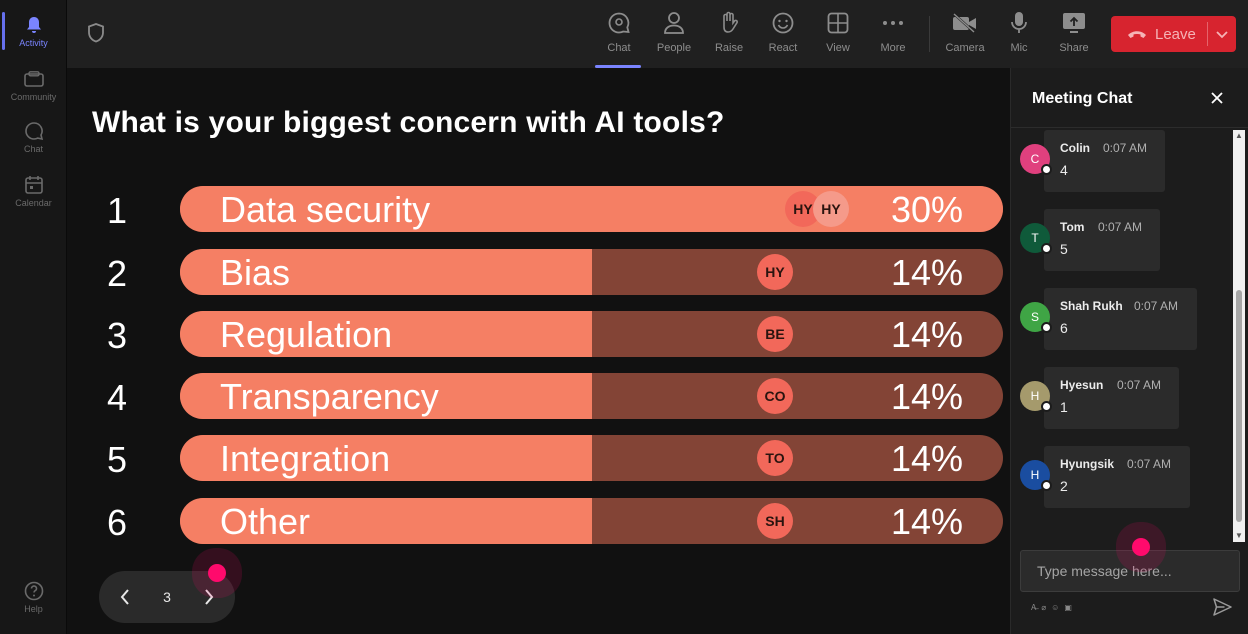 The height and width of the screenshot is (634, 1248). Describe the element at coordinates (619, 39) in the screenshot. I see `toolbar-chat-button: Chat` at that location.